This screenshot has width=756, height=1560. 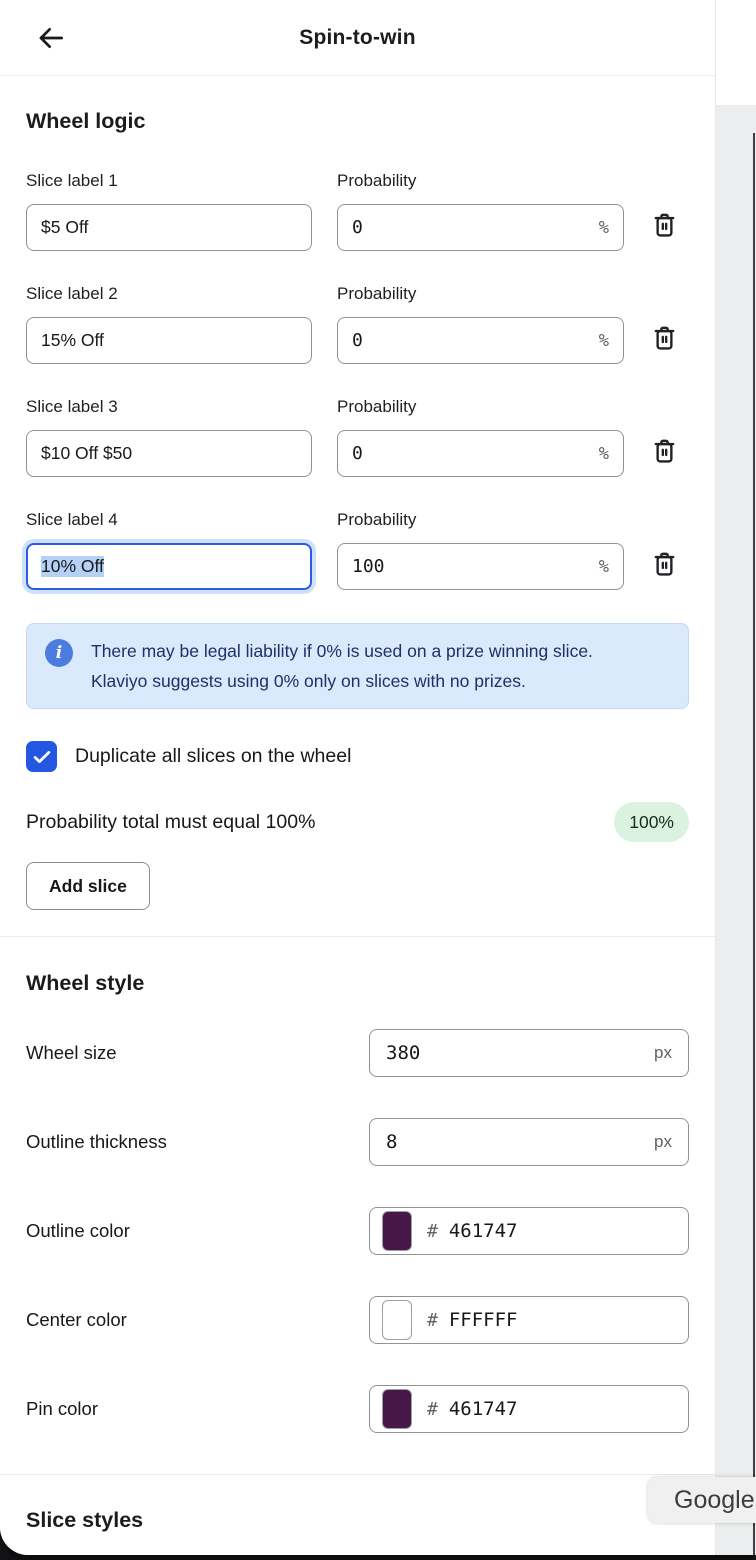 What do you see at coordinates (72, 293) in the screenshot?
I see `slice-label-2: Slice label 2` at bounding box center [72, 293].